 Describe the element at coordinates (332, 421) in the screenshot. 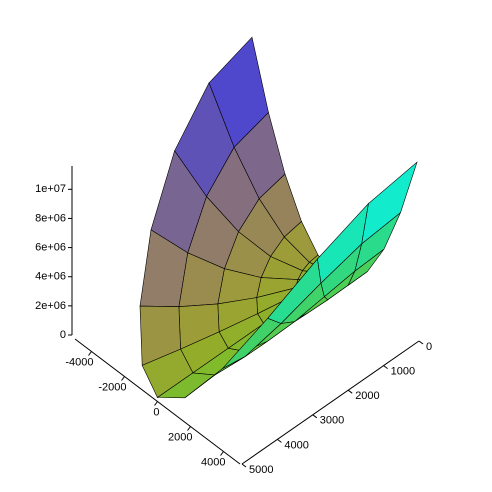

I see `y-tick-label: 3000` at that location.